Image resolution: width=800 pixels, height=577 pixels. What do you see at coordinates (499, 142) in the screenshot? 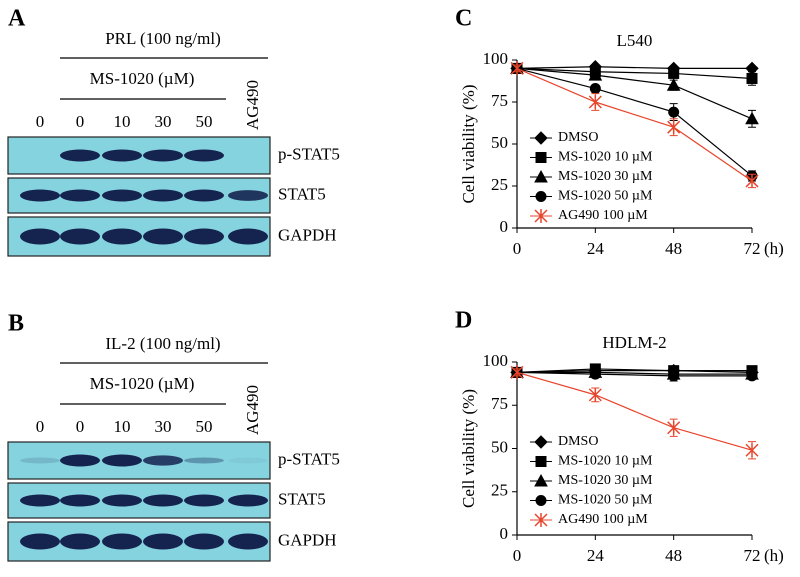
I see `y-tick-label: 50` at bounding box center [499, 142].